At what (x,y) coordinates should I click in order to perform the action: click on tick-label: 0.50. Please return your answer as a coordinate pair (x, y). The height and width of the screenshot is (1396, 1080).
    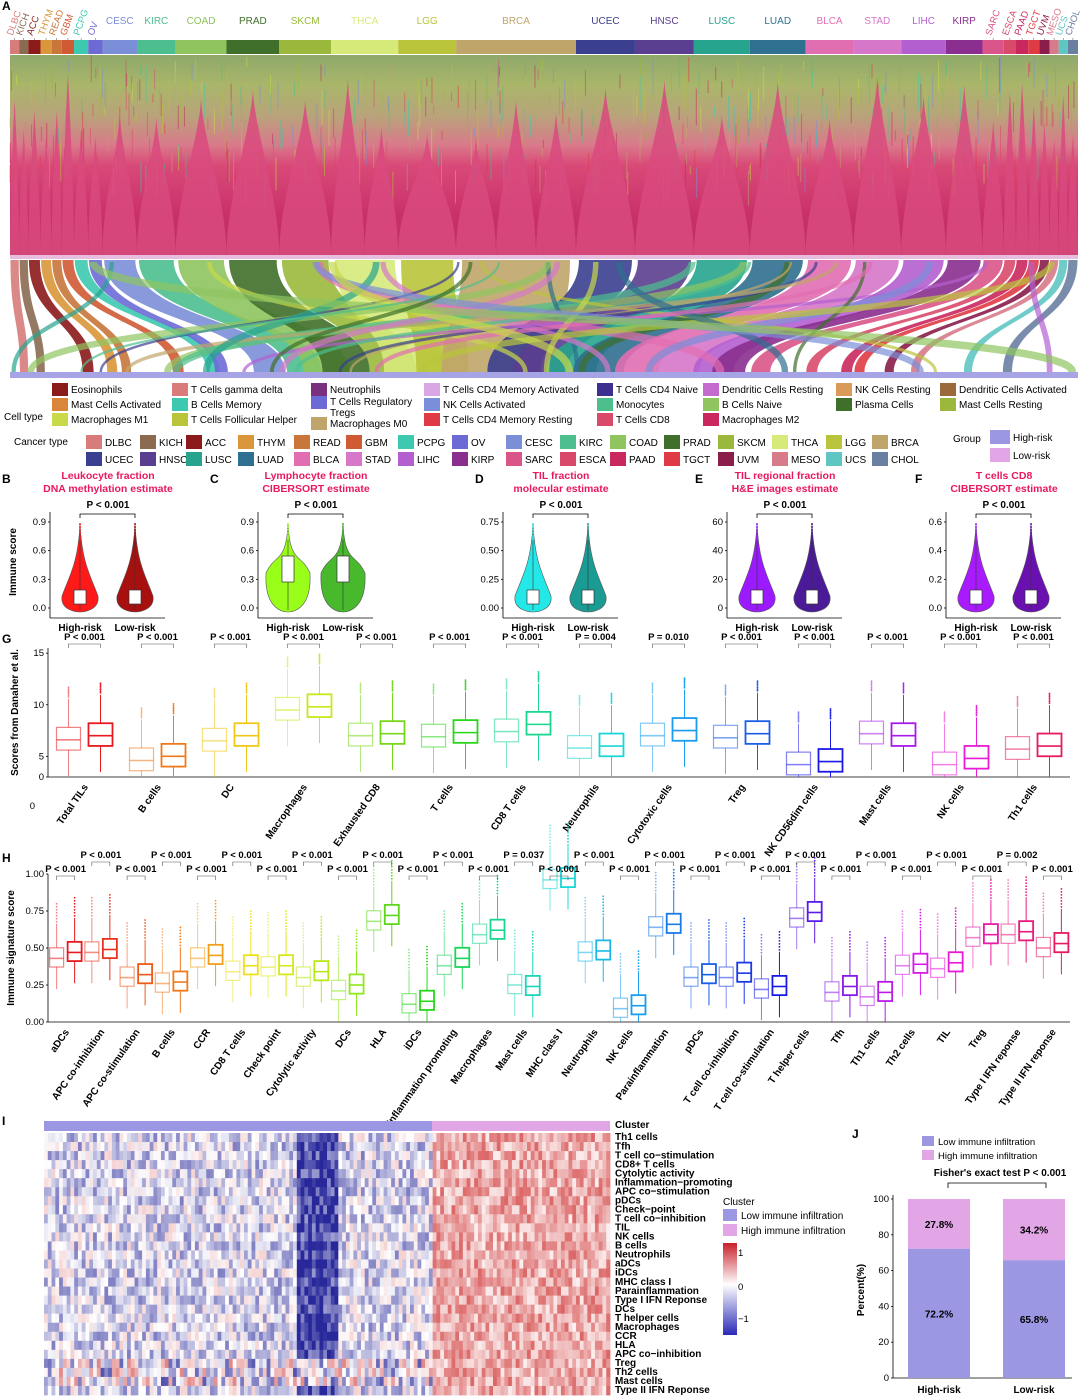
    Looking at the image, I should click on (490, 551).